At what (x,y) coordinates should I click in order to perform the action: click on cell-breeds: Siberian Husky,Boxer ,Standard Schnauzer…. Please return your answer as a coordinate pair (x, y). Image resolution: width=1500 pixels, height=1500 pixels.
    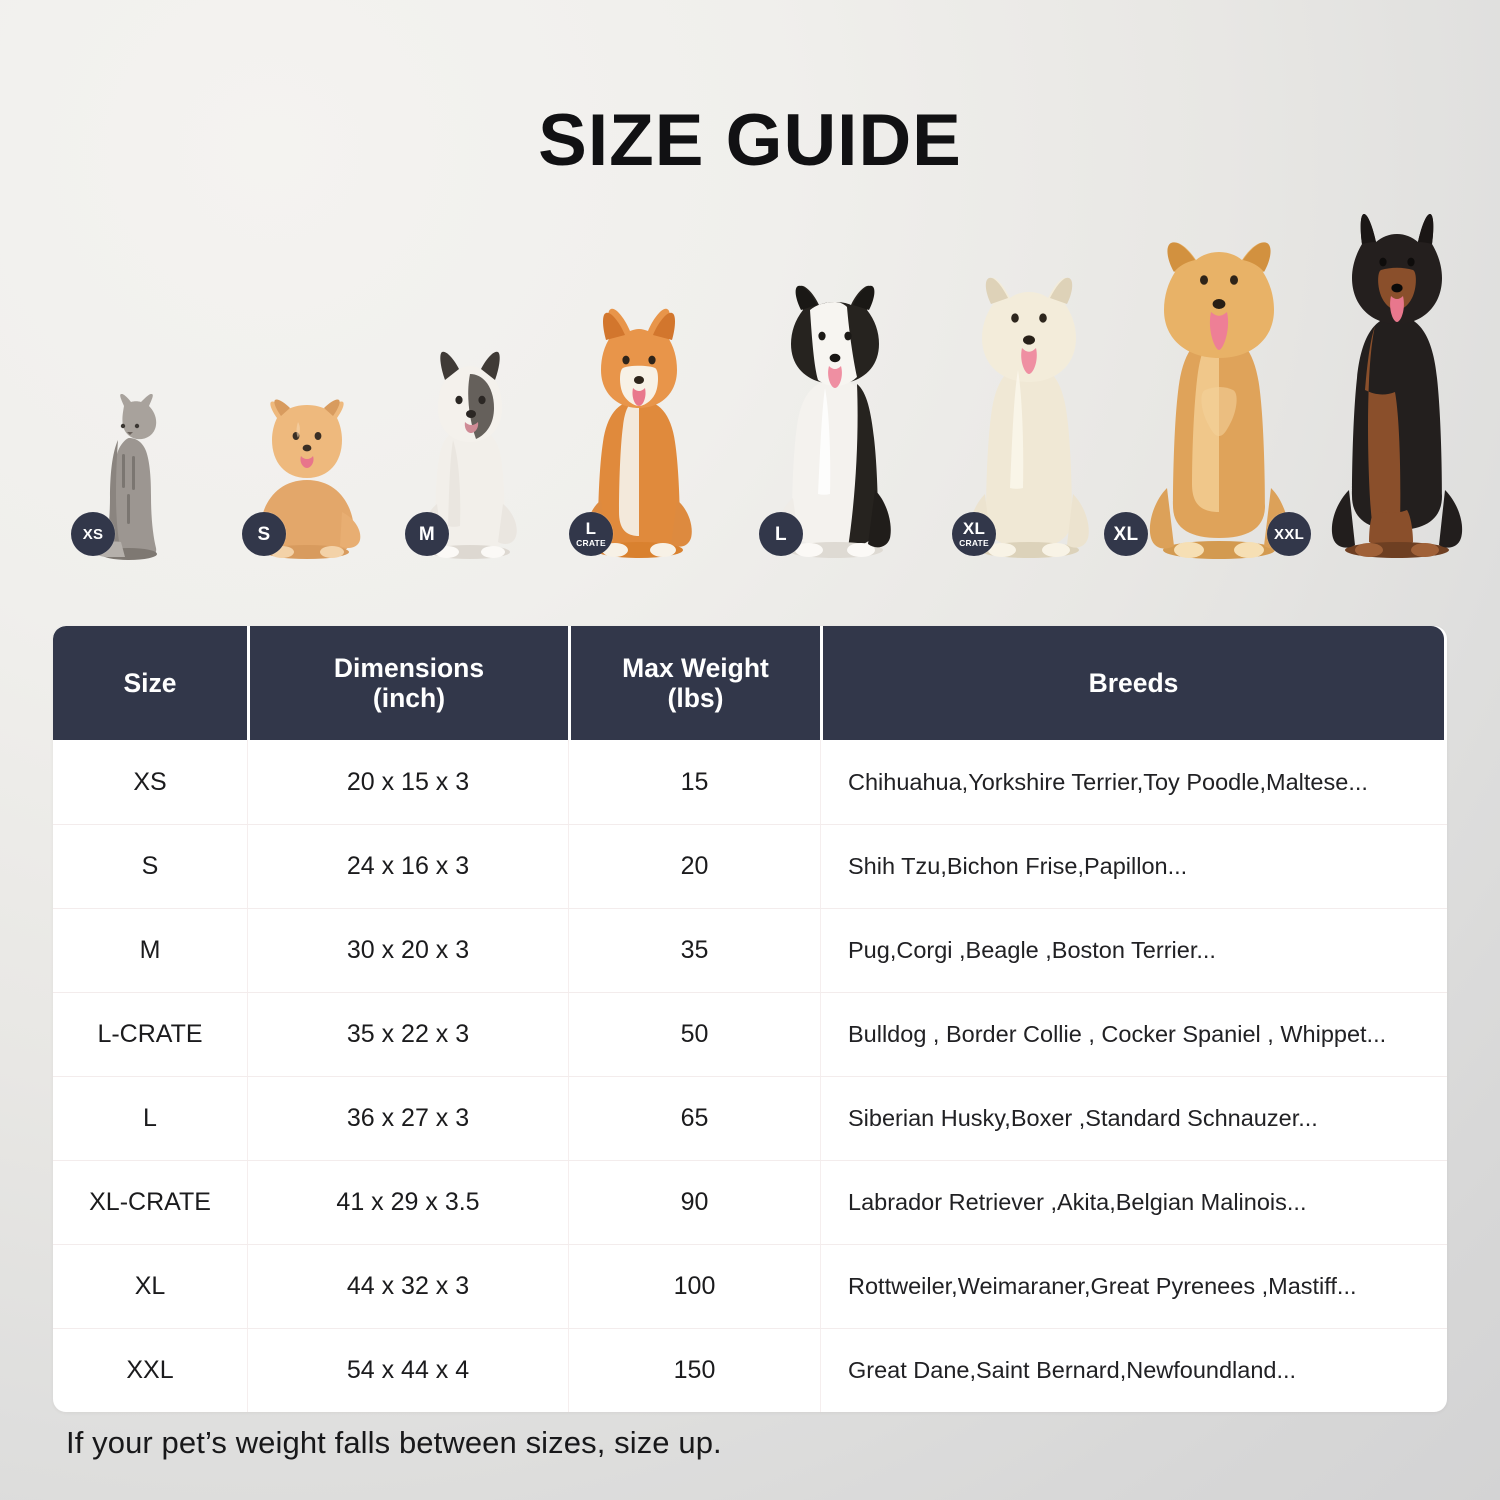
    Looking at the image, I should click on (1130, 1118).